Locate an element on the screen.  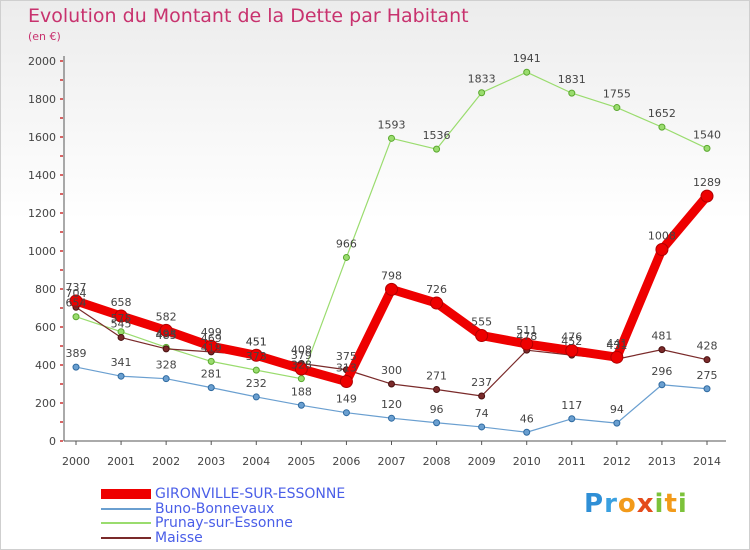
y-tick-label: 800 is located at coordinates (45, 289).